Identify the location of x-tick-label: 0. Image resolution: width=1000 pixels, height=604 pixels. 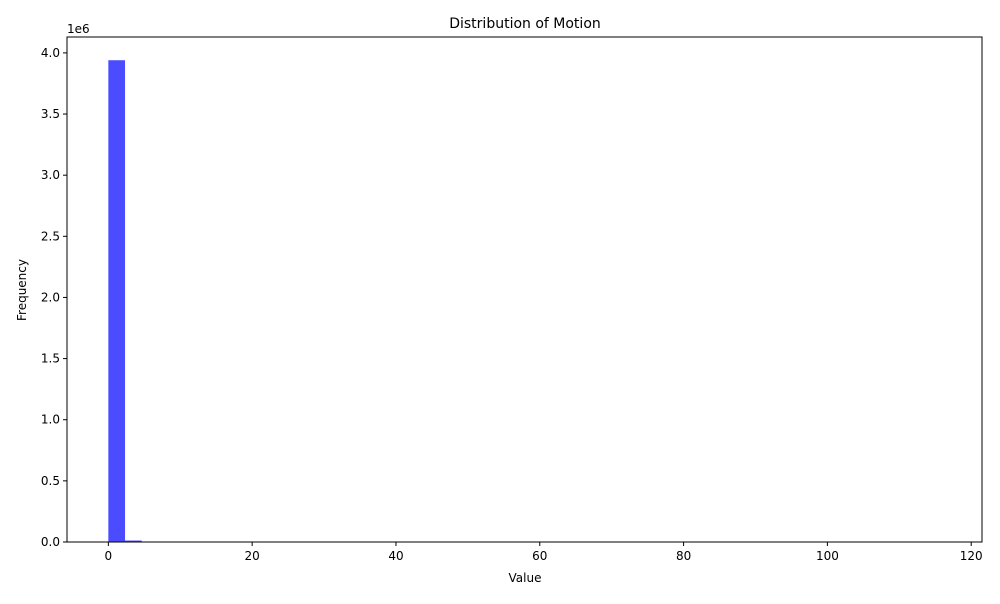
(109, 556).